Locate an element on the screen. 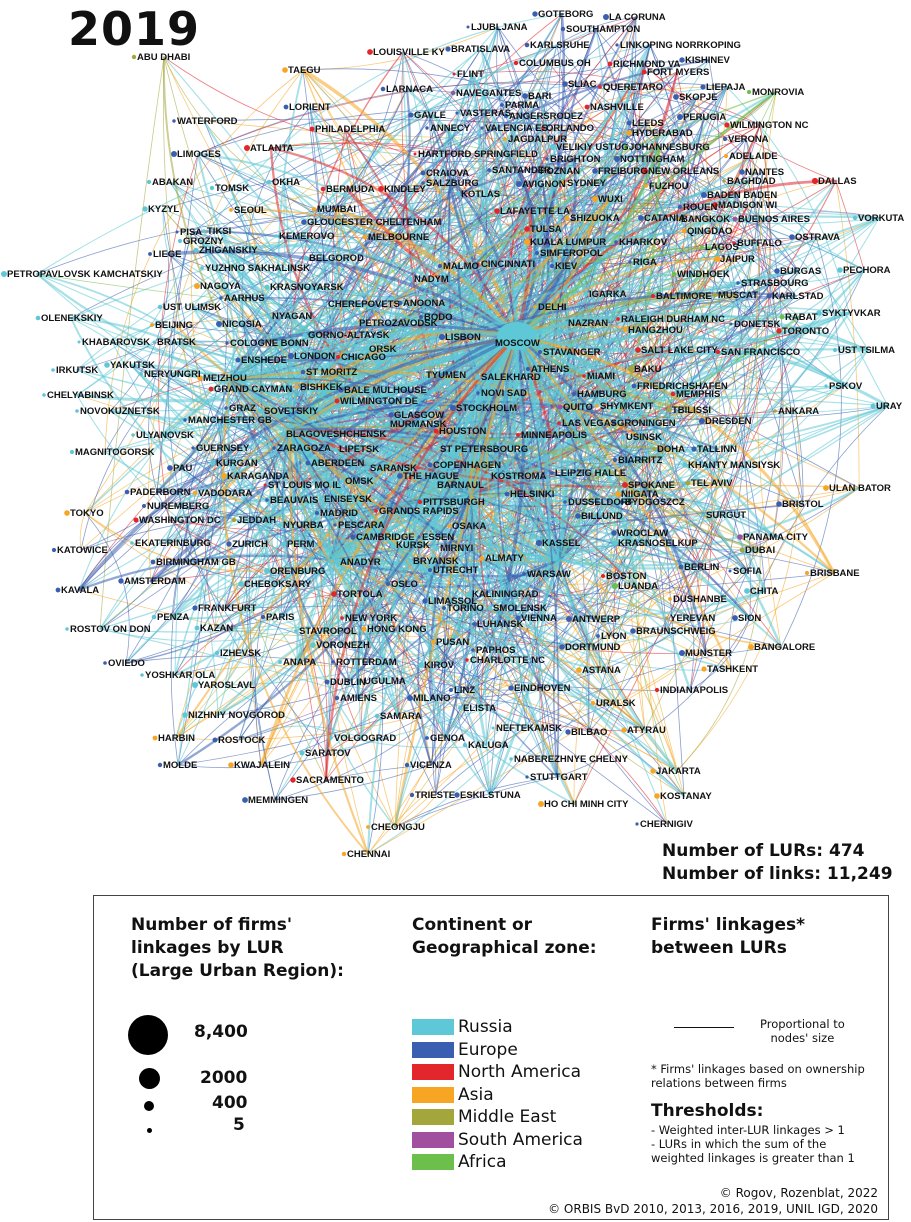  swatch is located at coordinates (433, 1027).